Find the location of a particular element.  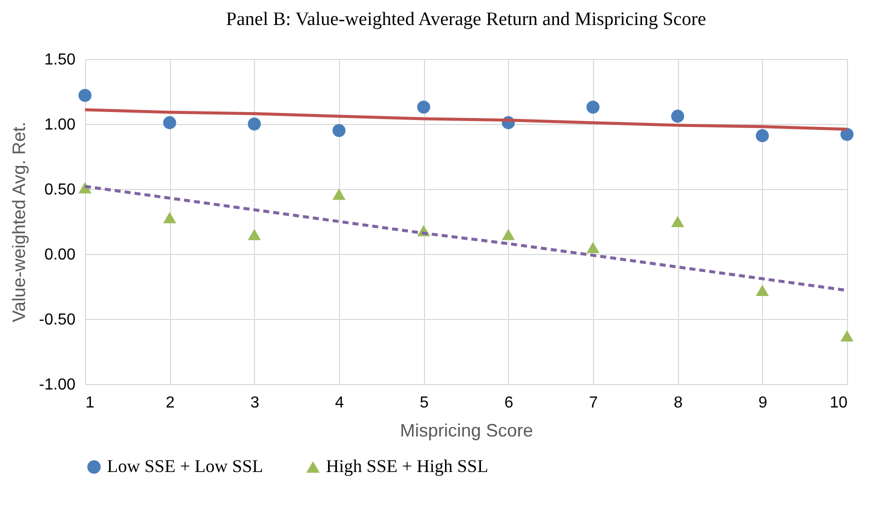

x-tick-label: 1 is located at coordinates (90, 403).